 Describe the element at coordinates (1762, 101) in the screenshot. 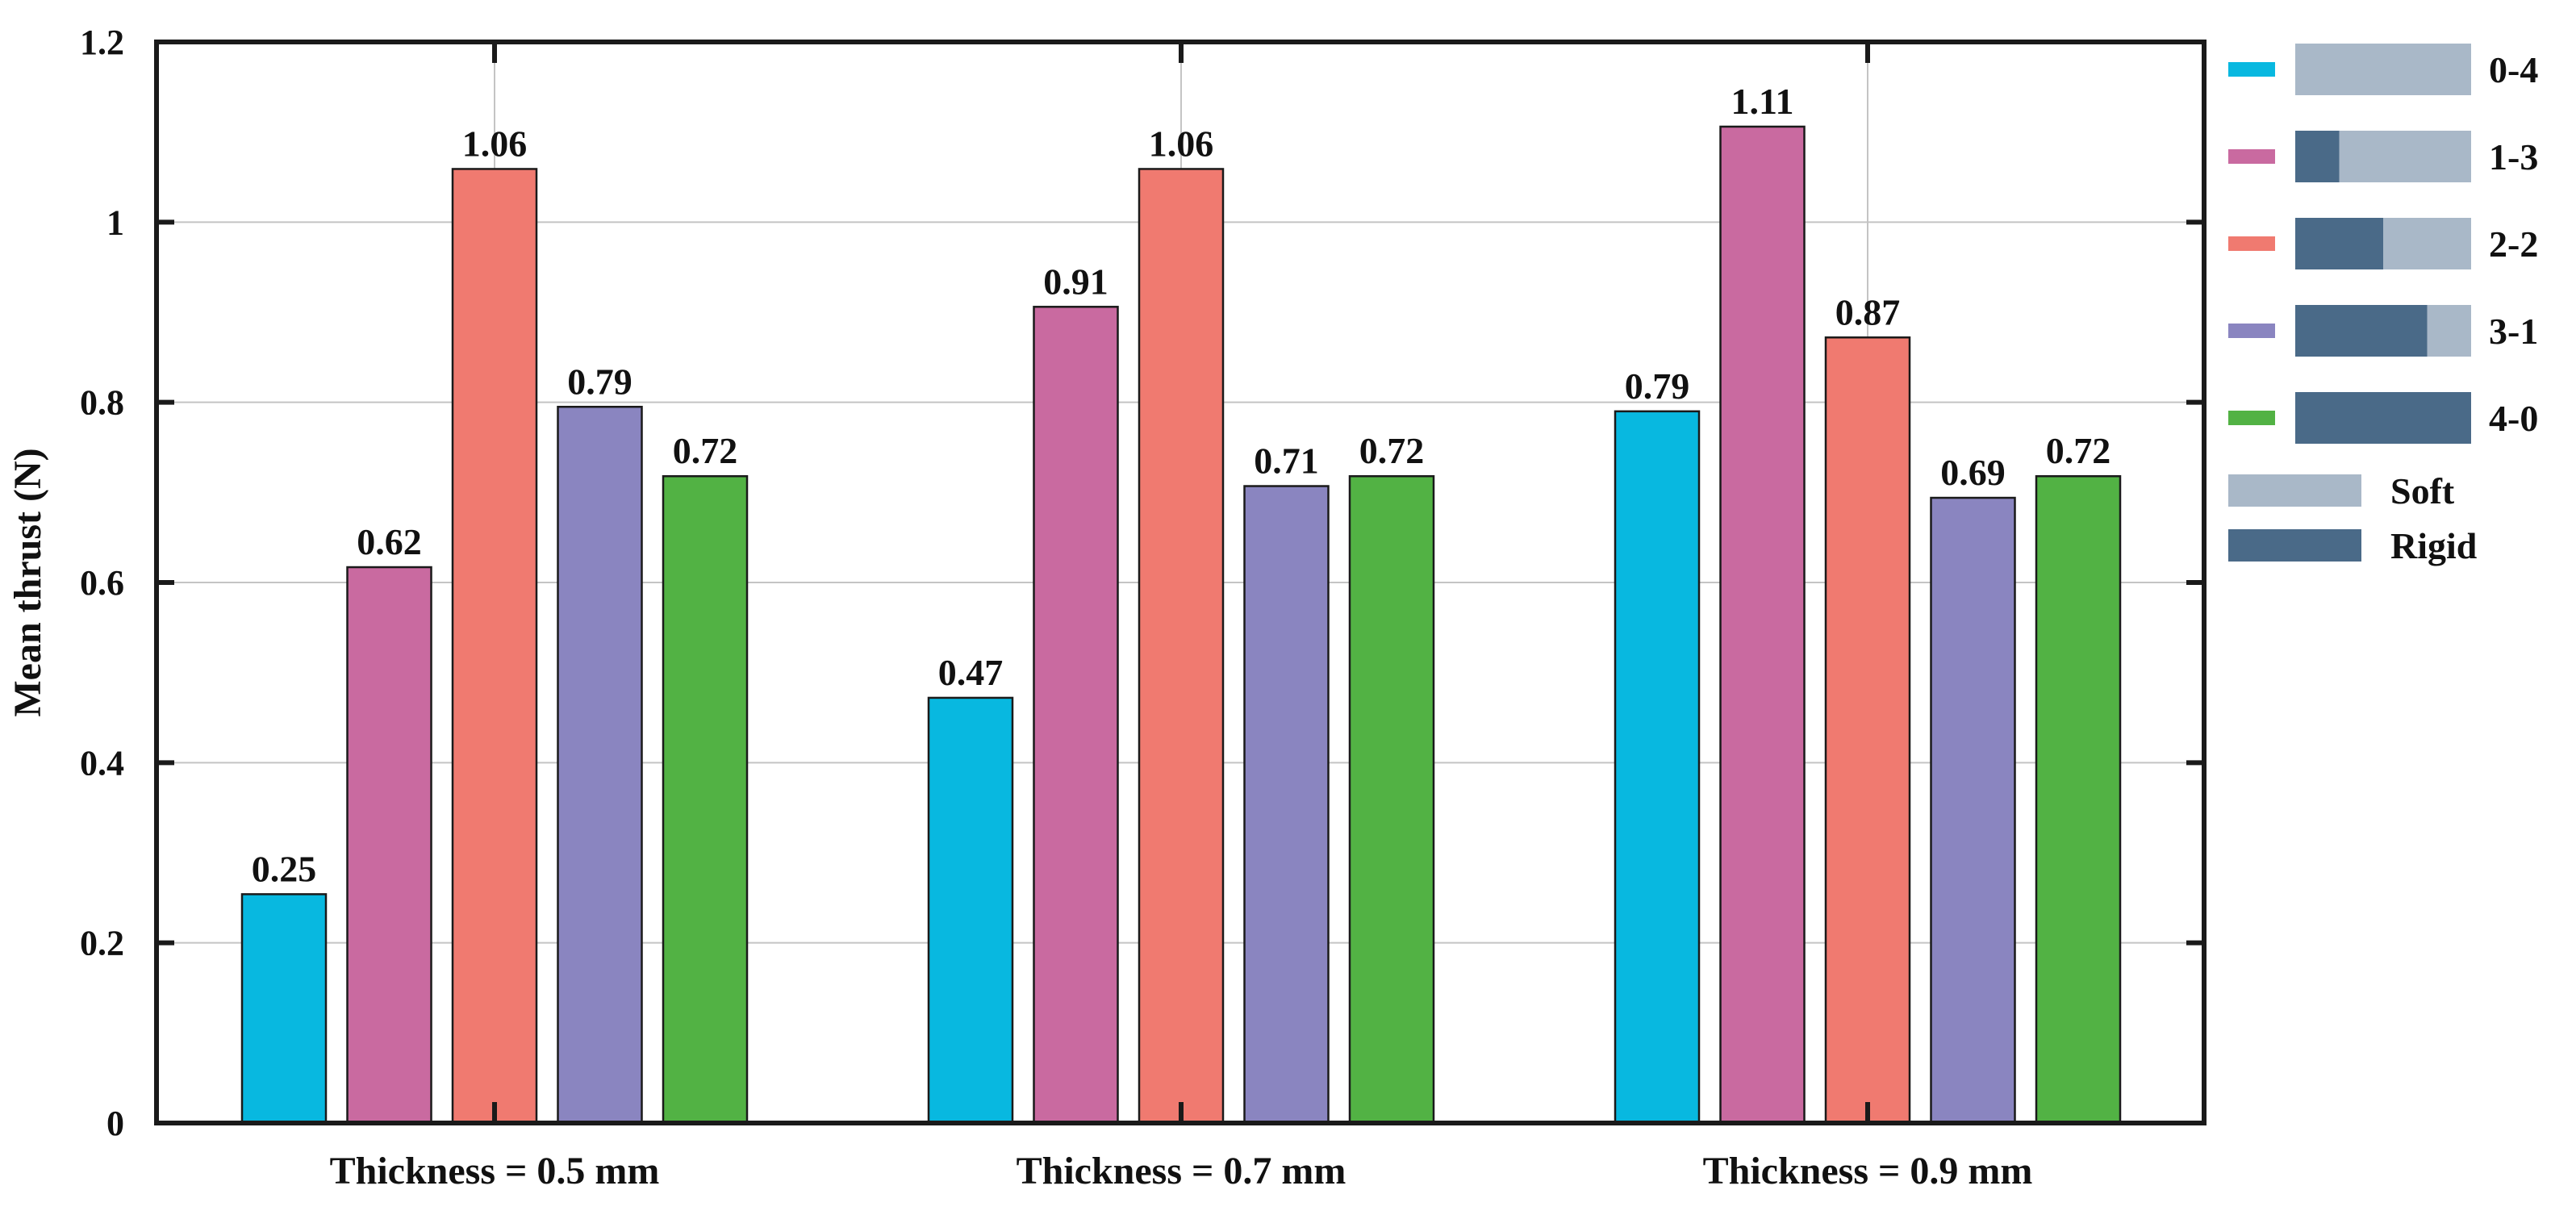

I see `data-label-1-3-group-3: 1.11` at that location.